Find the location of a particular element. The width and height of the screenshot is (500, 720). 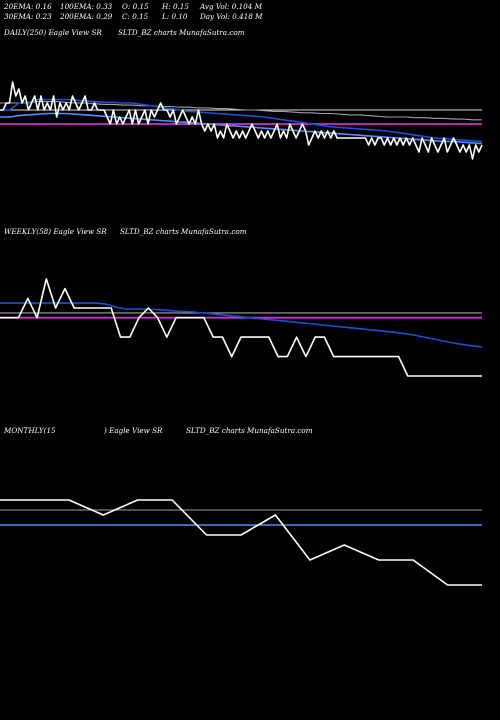

daily-price-line is located at coordinates (241, 120).